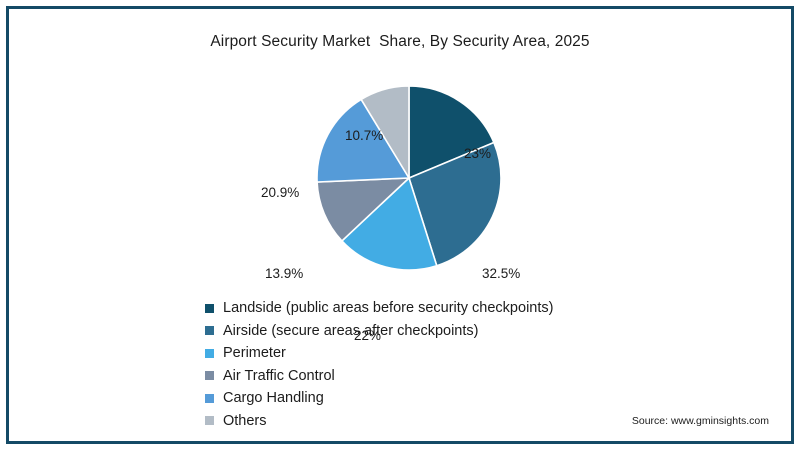 This screenshot has height=450, width=800. What do you see at coordinates (279, 375) in the screenshot?
I see `legend-item-label: Air Traffic Control` at bounding box center [279, 375].